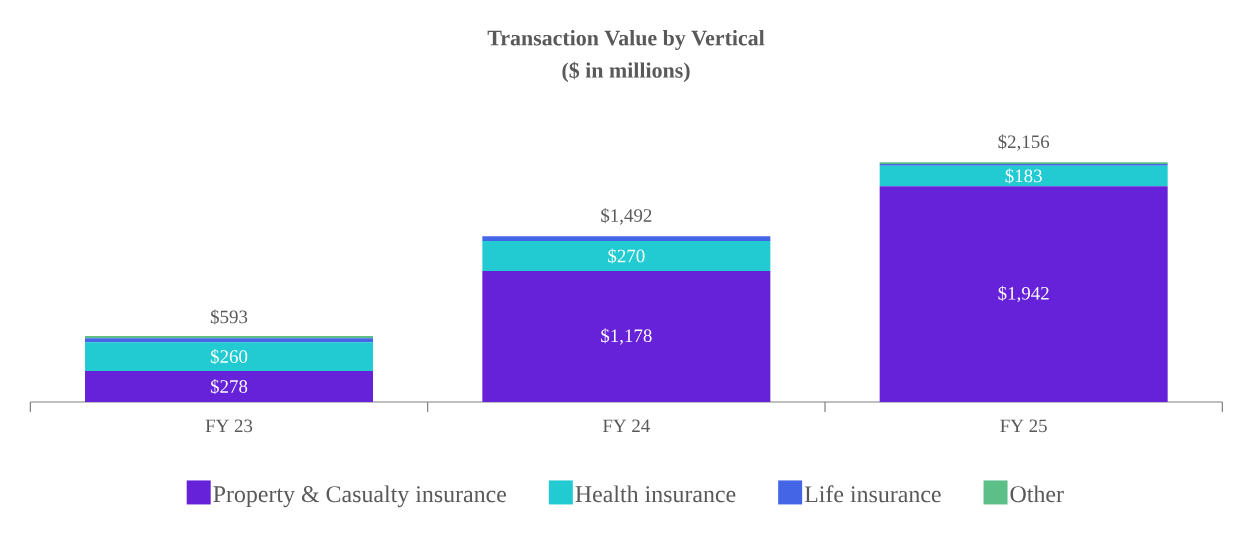 This screenshot has height=550, width=1250. I want to click on total-label: $1,492, so click(626, 216).